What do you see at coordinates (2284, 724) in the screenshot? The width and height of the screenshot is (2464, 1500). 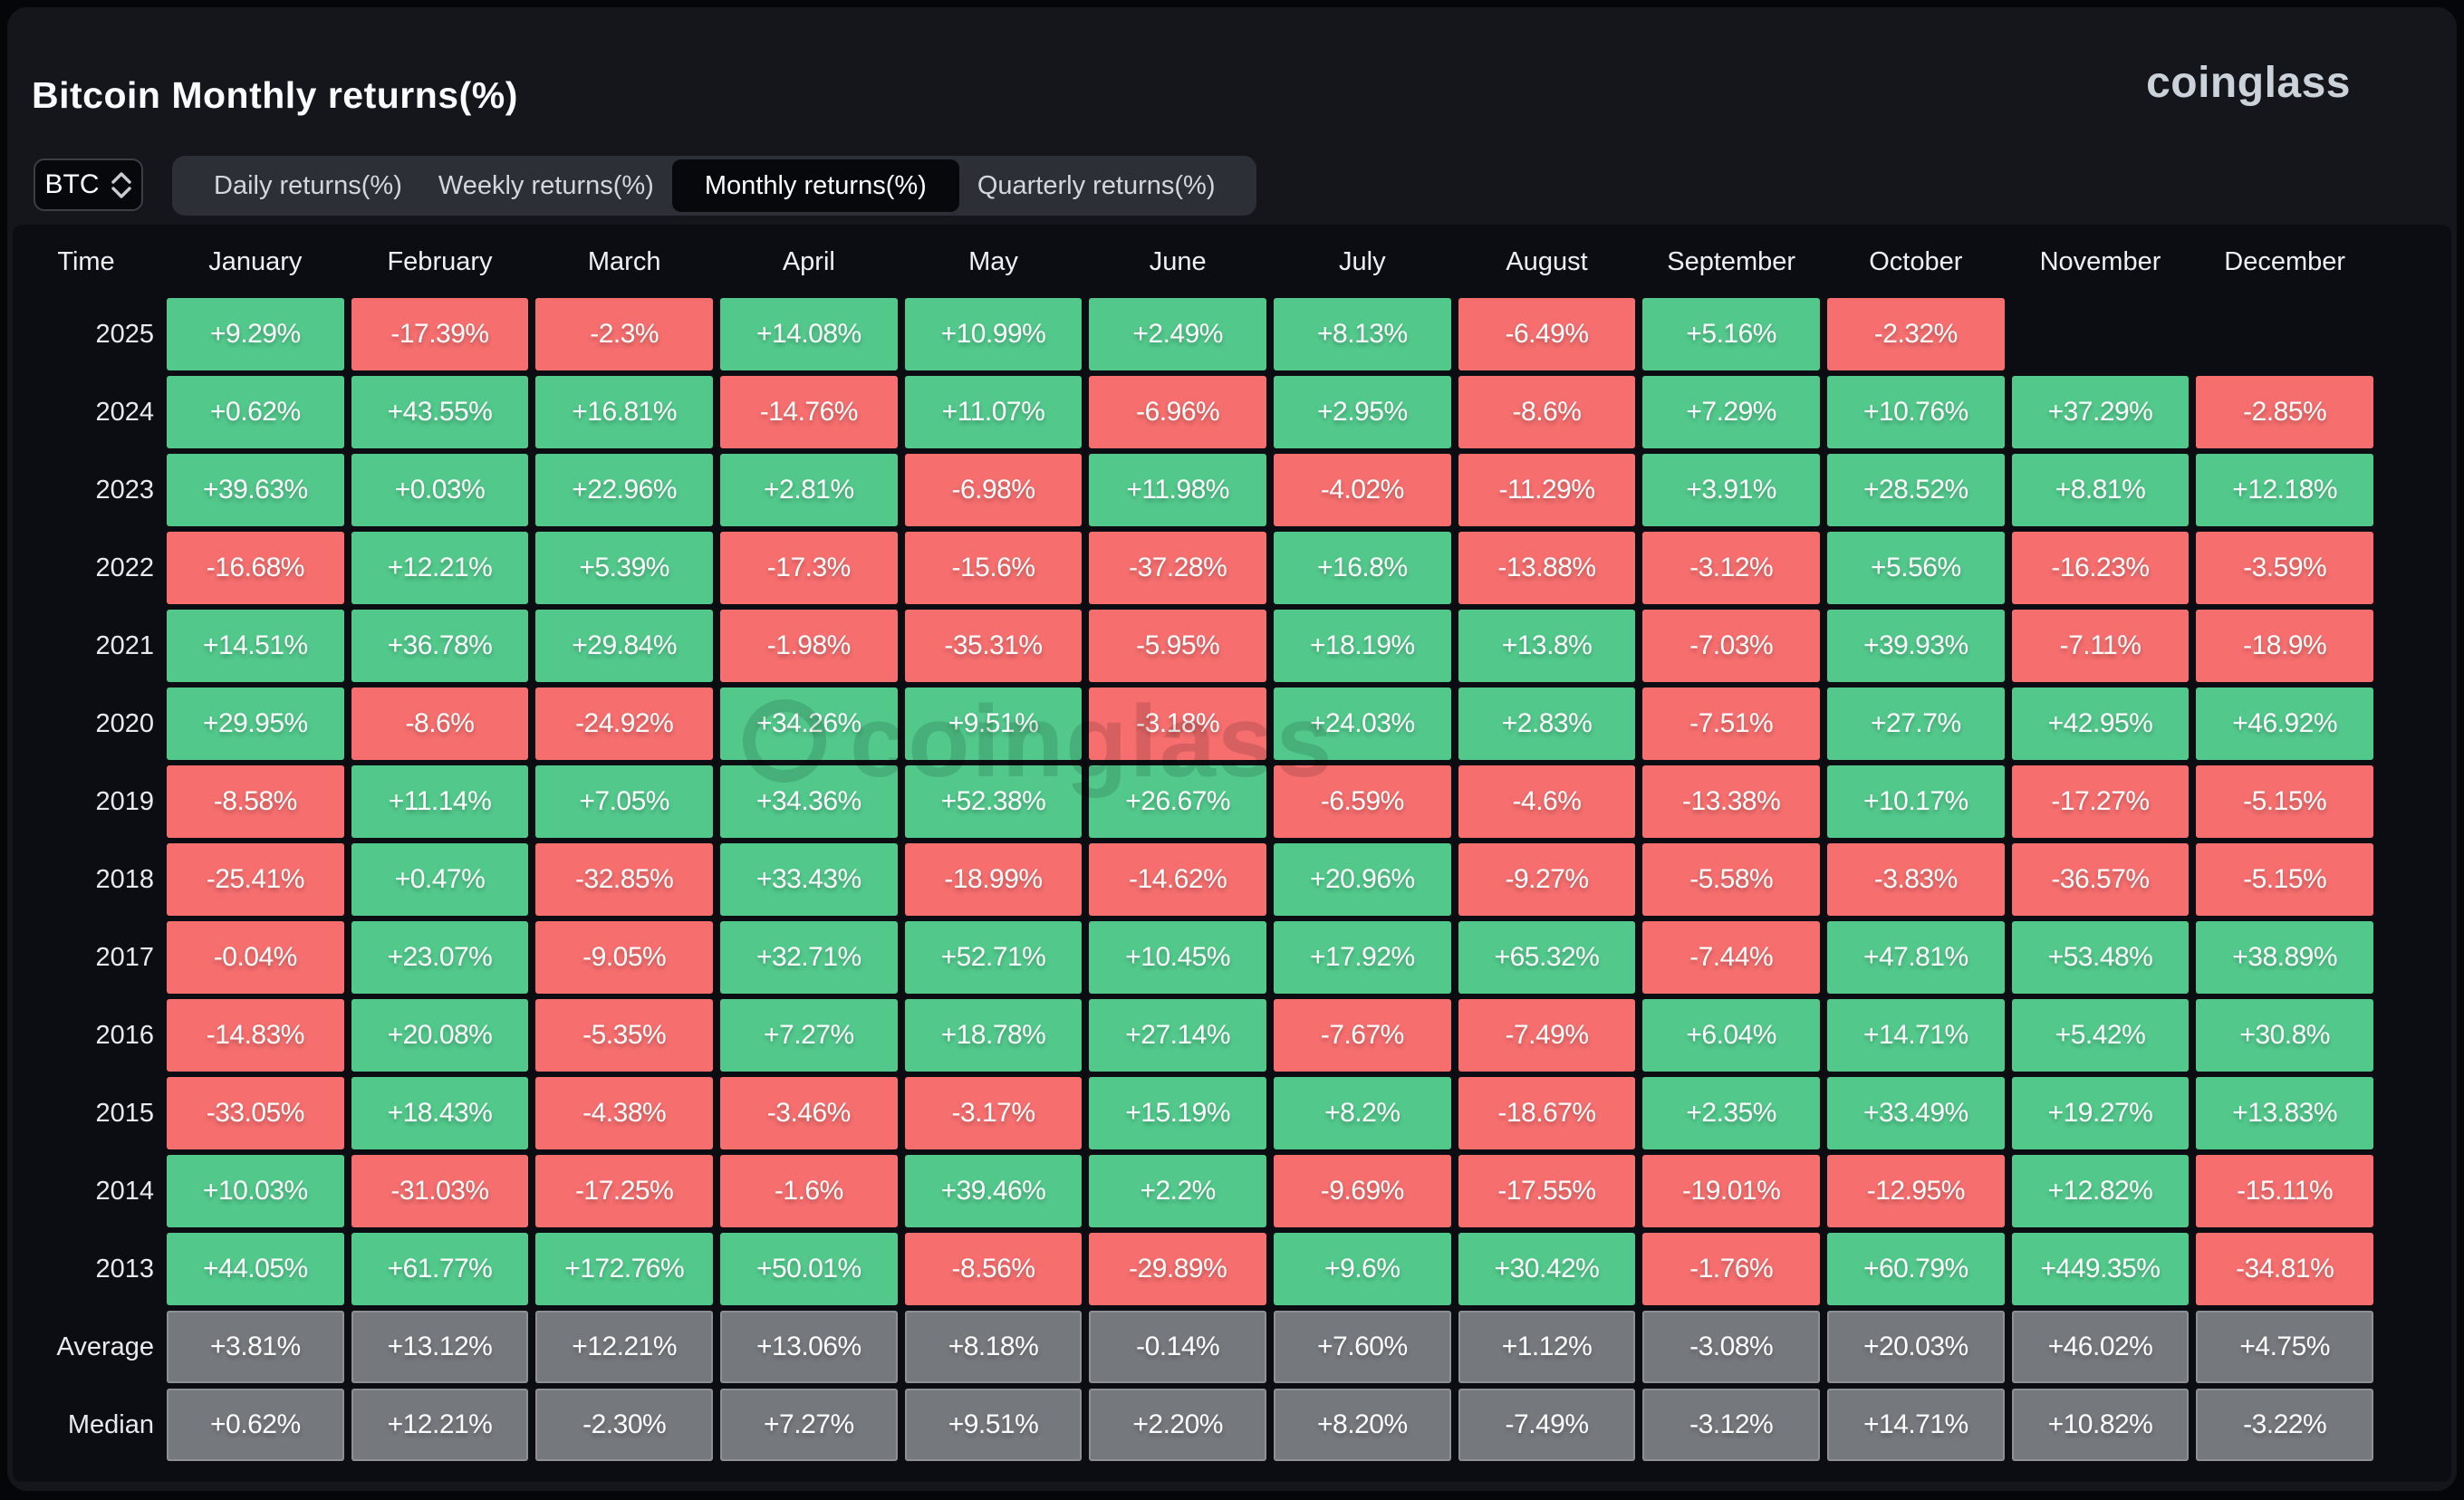 I see `cell-2020-december: +46.92%` at bounding box center [2284, 724].